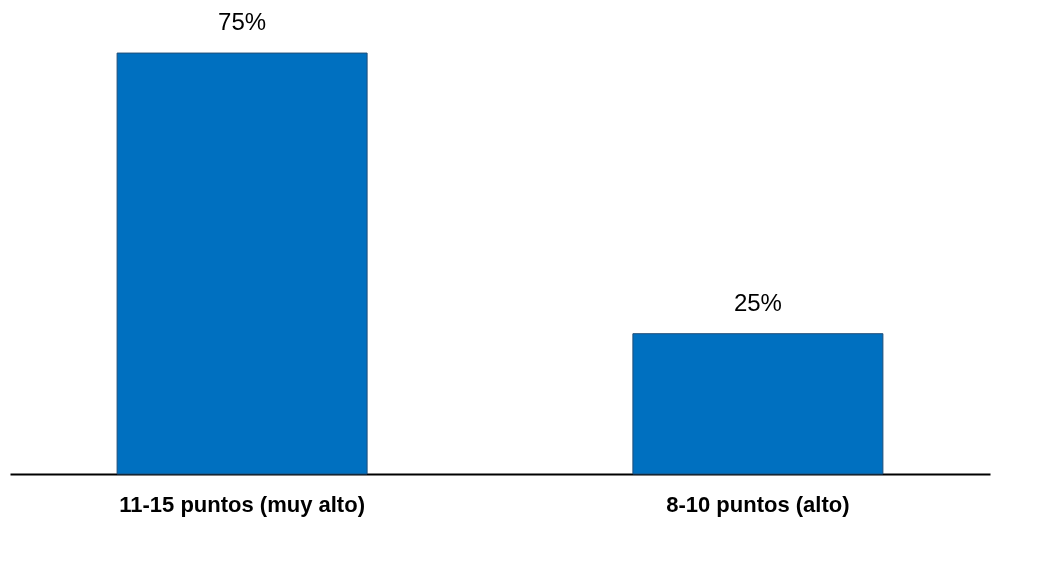 Image resolution: width=1040 pixels, height=565 pixels. What do you see at coordinates (242, 22) in the screenshot?
I see `data-label: 75%` at bounding box center [242, 22].